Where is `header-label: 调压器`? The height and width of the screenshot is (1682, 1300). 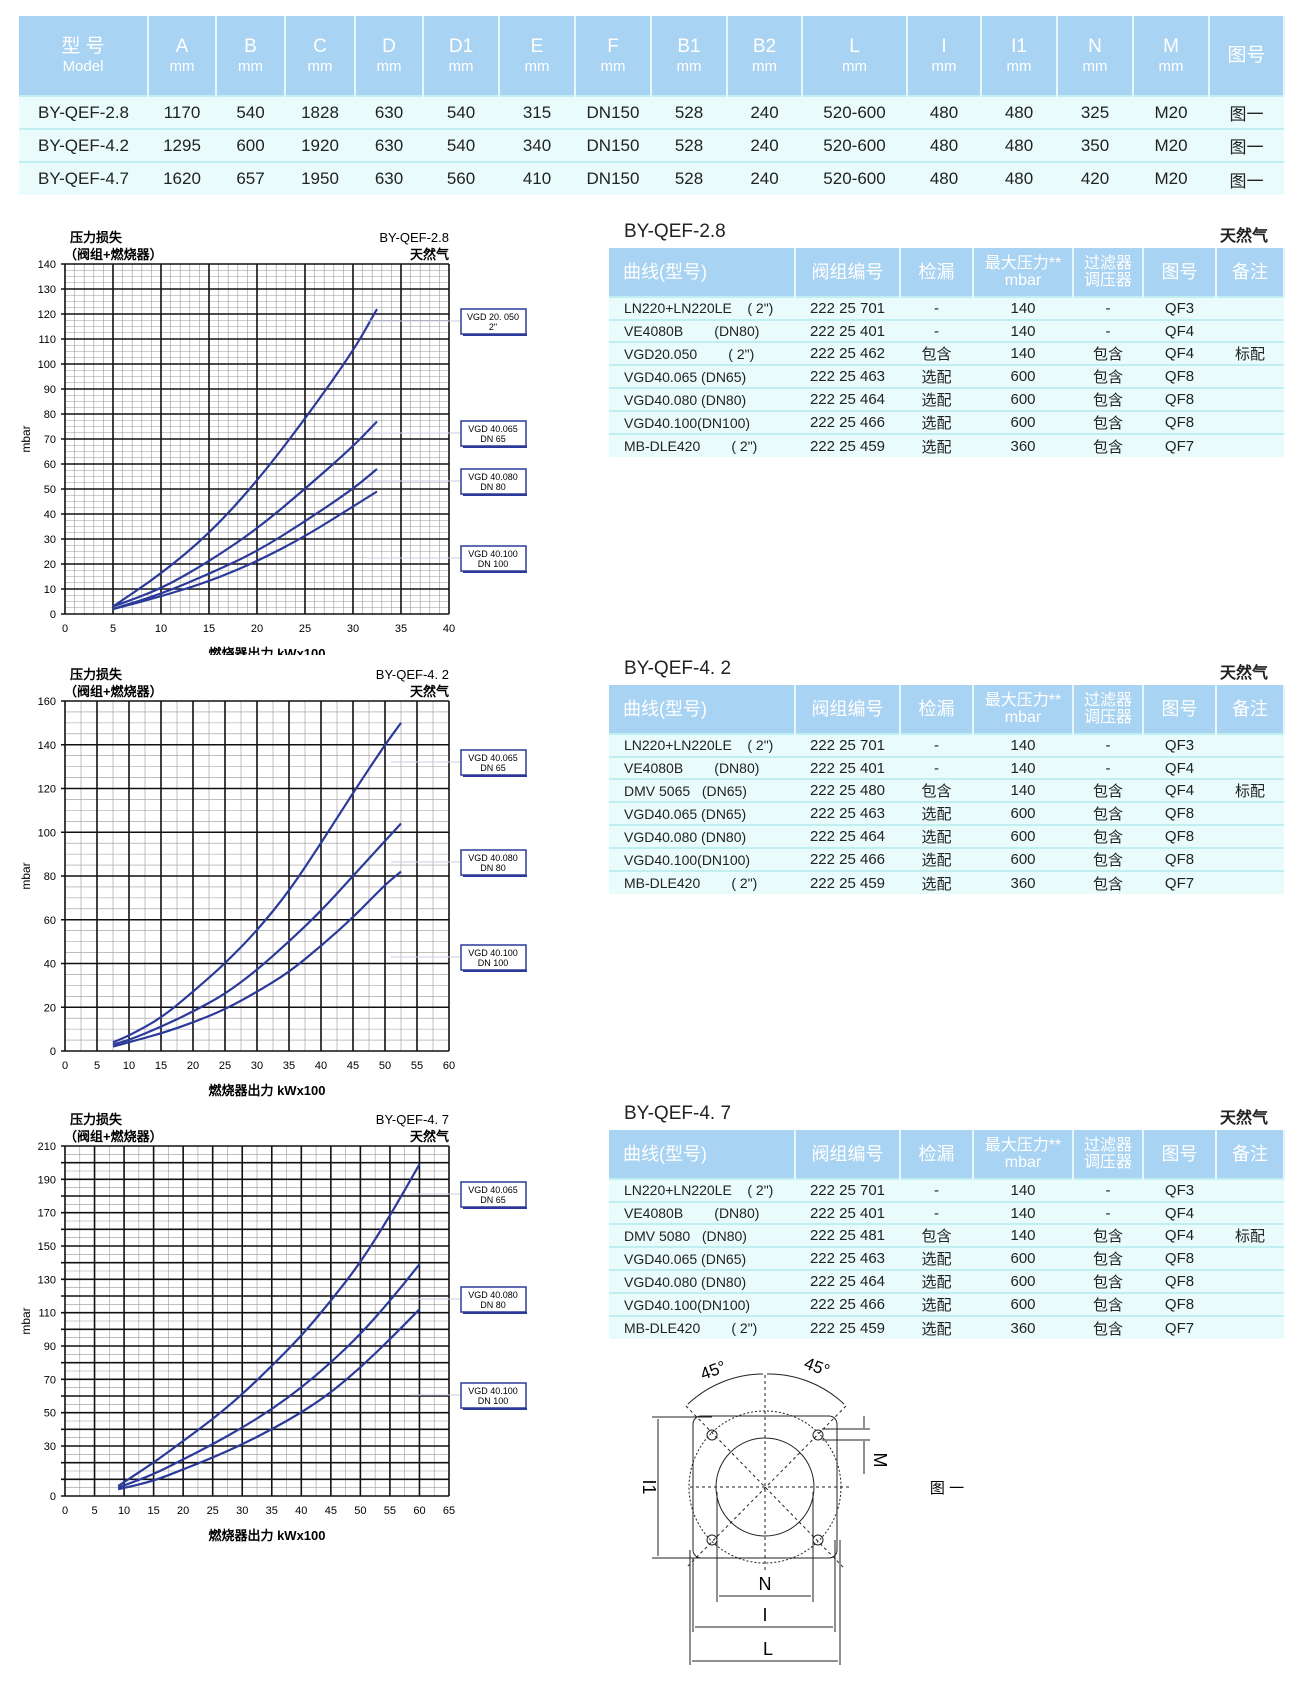
header-label: 调压器 is located at coordinates (1107, 280).